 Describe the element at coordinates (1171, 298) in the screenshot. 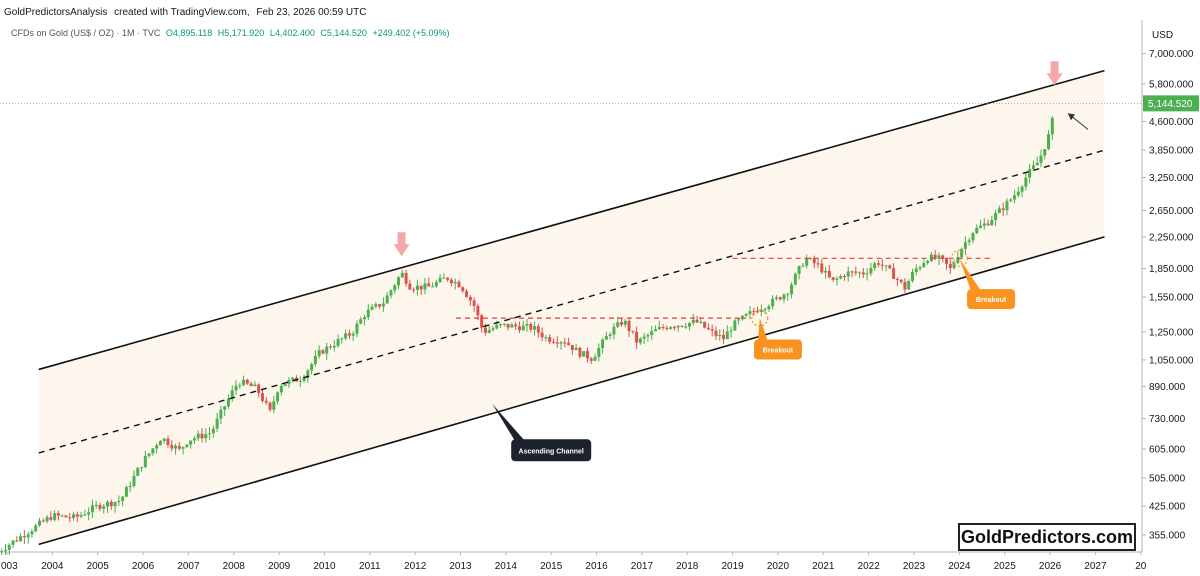

I see `y-tick-label: 1,550.000` at that location.